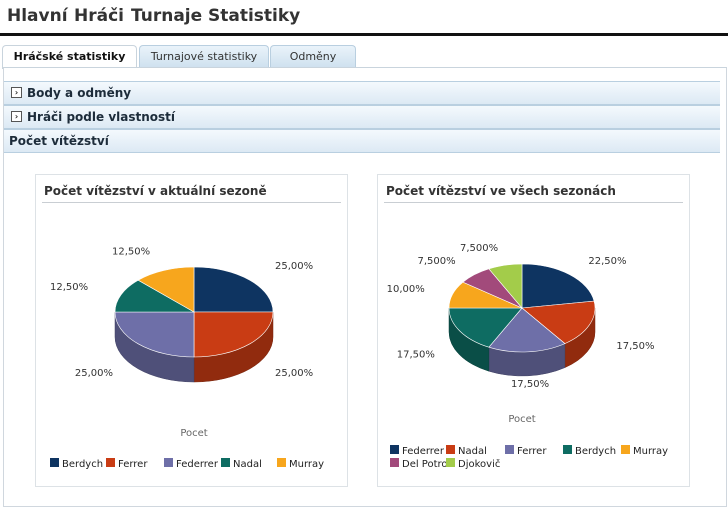 This screenshot has height=508, width=728. What do you see at coordinates (204, 56) in the screenshot?
I see `tab-turnajove-statistiky: Turnajové statistiky` at bounding box center [204, 56].